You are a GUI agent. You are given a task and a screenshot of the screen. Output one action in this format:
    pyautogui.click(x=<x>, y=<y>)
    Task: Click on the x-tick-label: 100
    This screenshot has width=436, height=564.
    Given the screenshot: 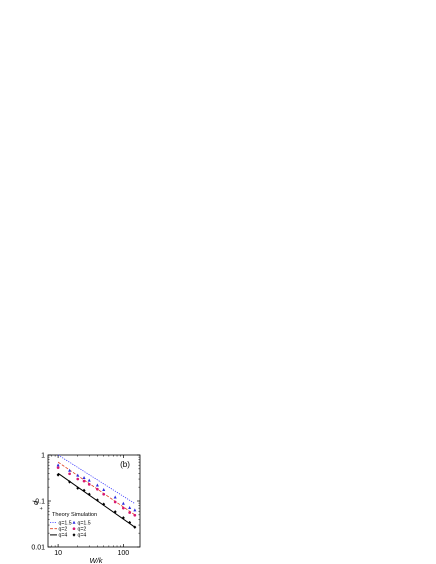 What is the action you would take?
    pyautogui.click(x=124, y=553)
    